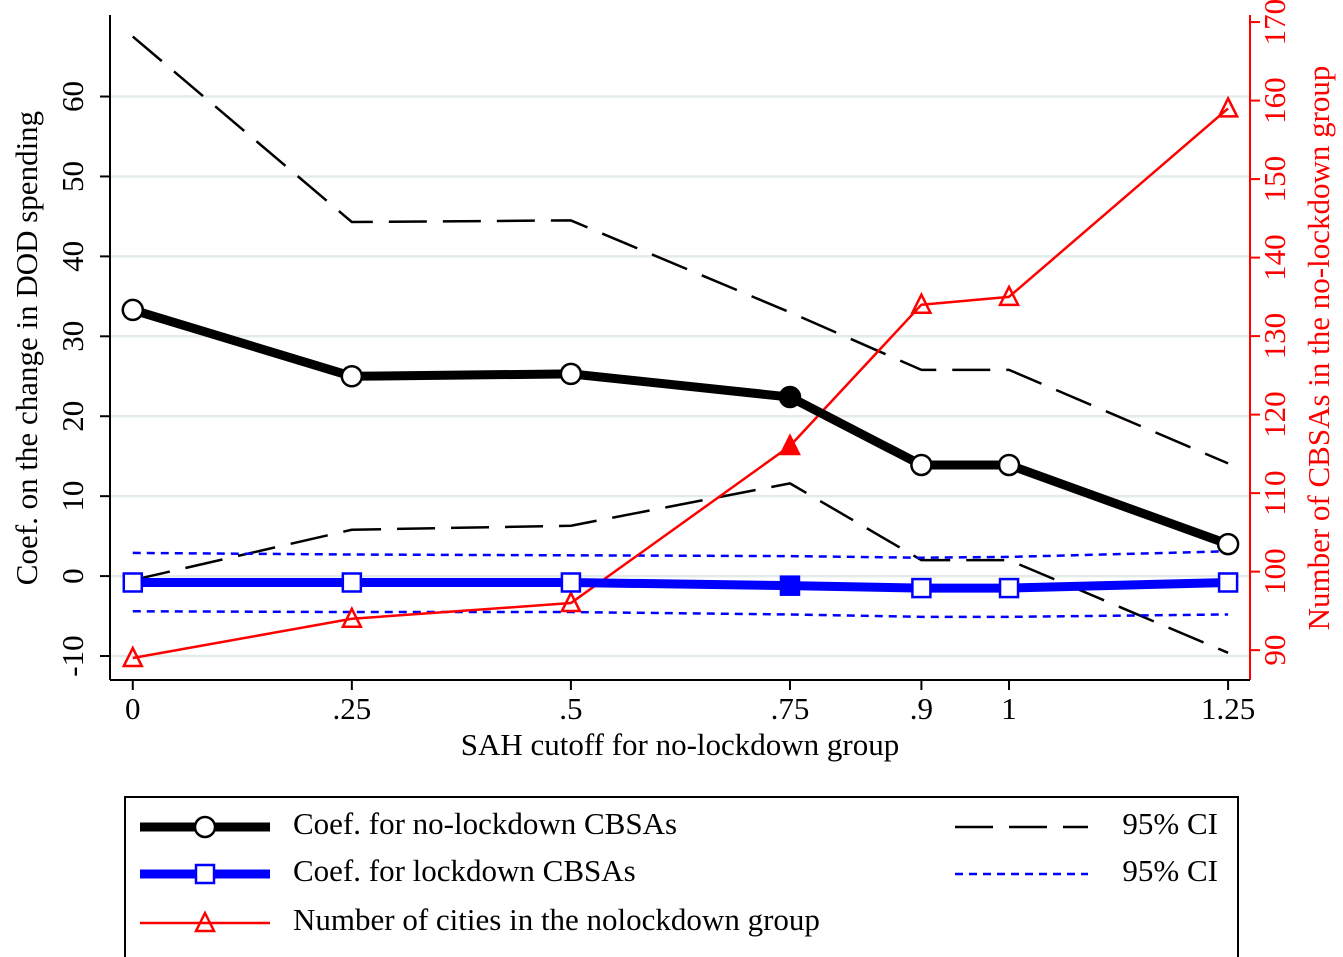  Describe the element at coordinates (1274, 179) in the screenshot. I see `y2-tick-label: 150` at that location.